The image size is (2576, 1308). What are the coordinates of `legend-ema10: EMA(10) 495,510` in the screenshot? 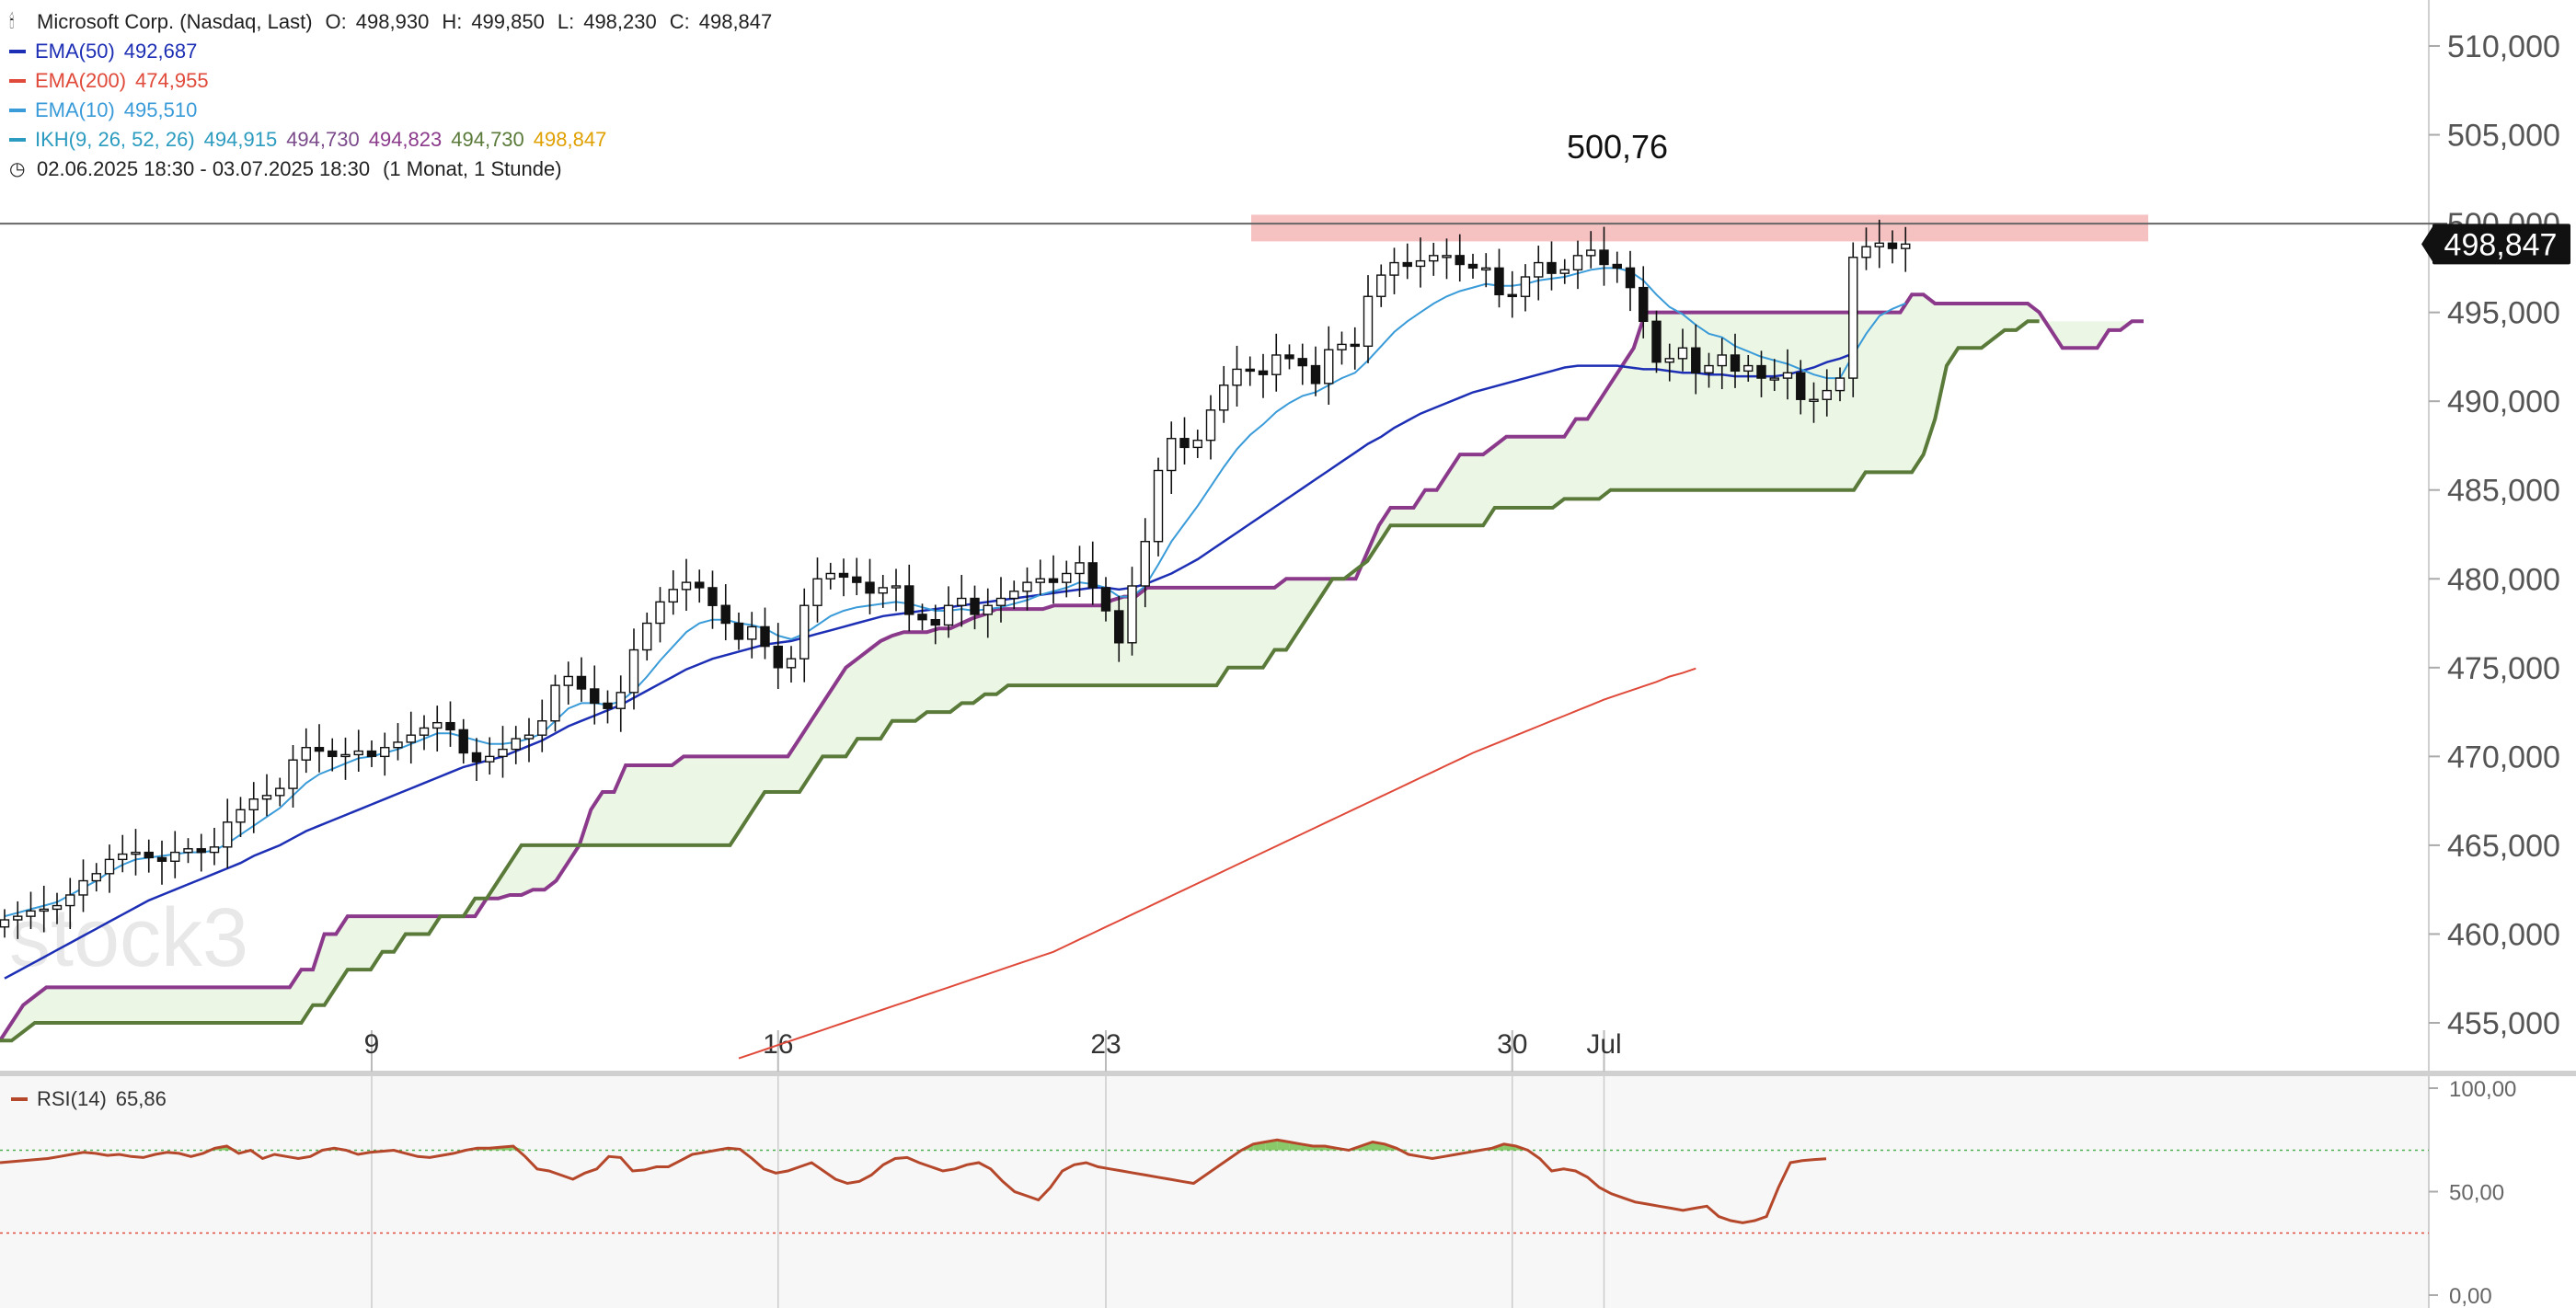 It's located at (390, 110).